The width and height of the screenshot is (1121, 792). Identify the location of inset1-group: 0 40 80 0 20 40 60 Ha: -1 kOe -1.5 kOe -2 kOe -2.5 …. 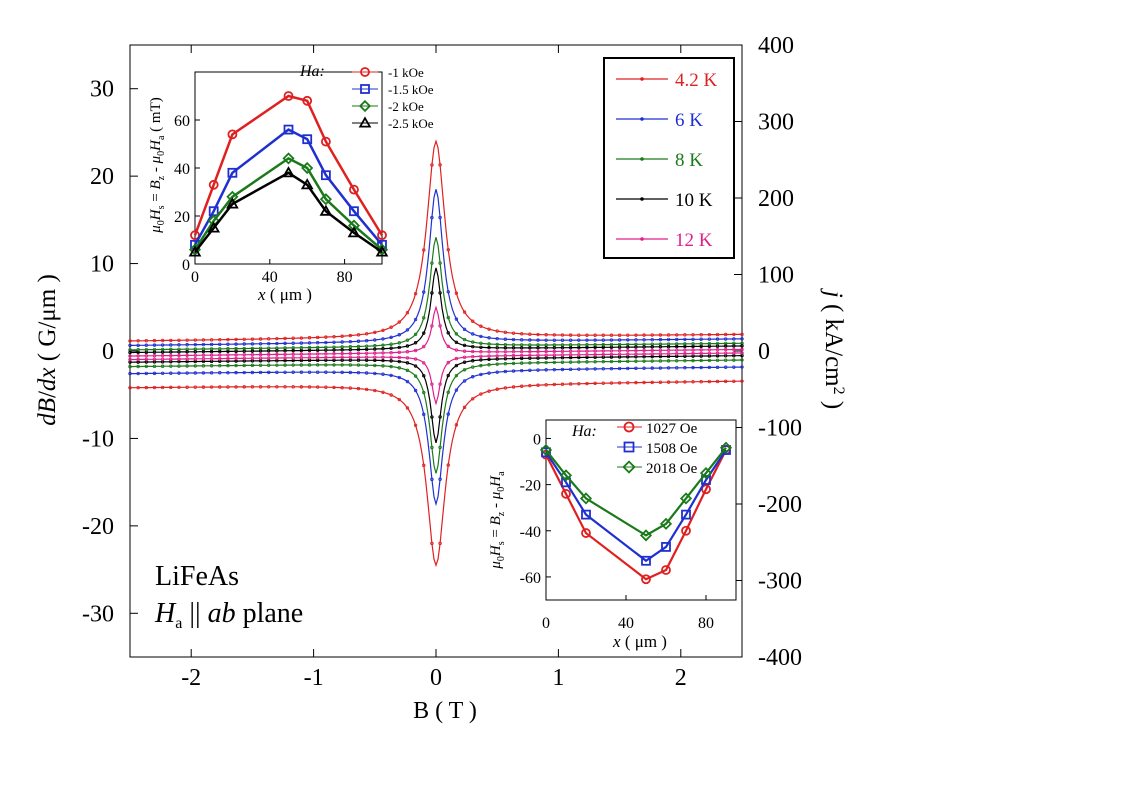
(304, 174).